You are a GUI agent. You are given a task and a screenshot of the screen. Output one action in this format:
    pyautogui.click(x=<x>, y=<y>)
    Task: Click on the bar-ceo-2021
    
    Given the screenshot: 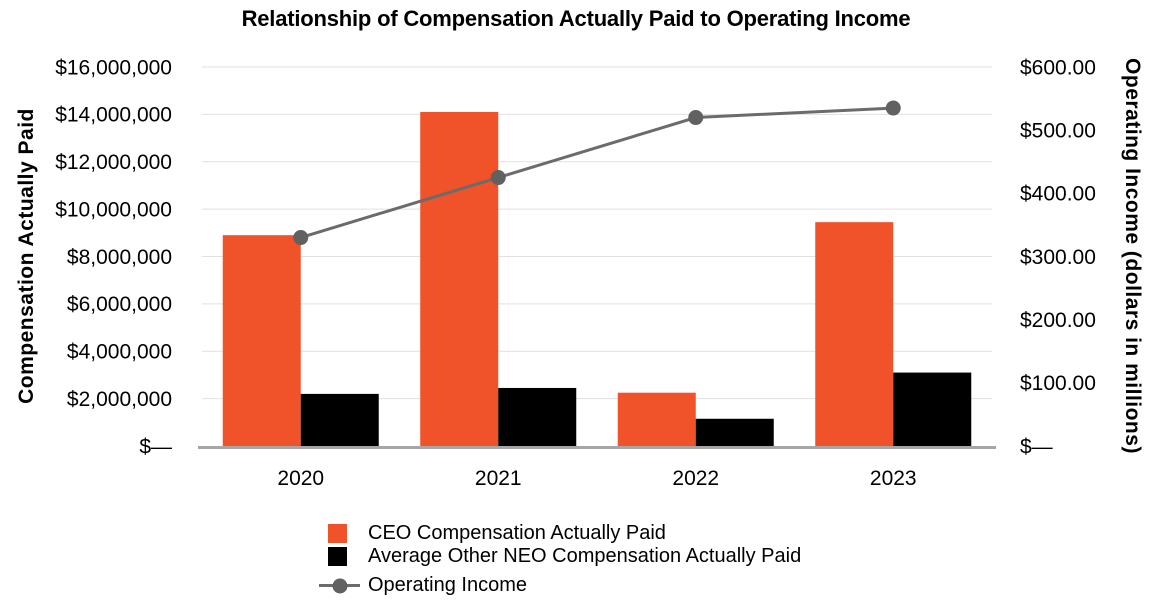 What is the action you would take?
    pyautogui.click(x=459, y=279)
    